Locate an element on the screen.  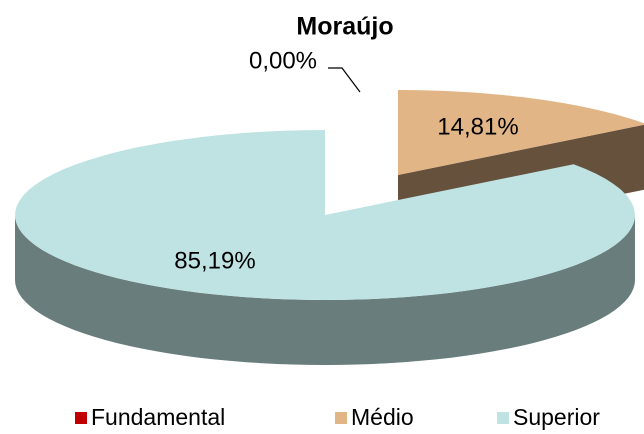
leader-line is located at coordinates (344, 80).